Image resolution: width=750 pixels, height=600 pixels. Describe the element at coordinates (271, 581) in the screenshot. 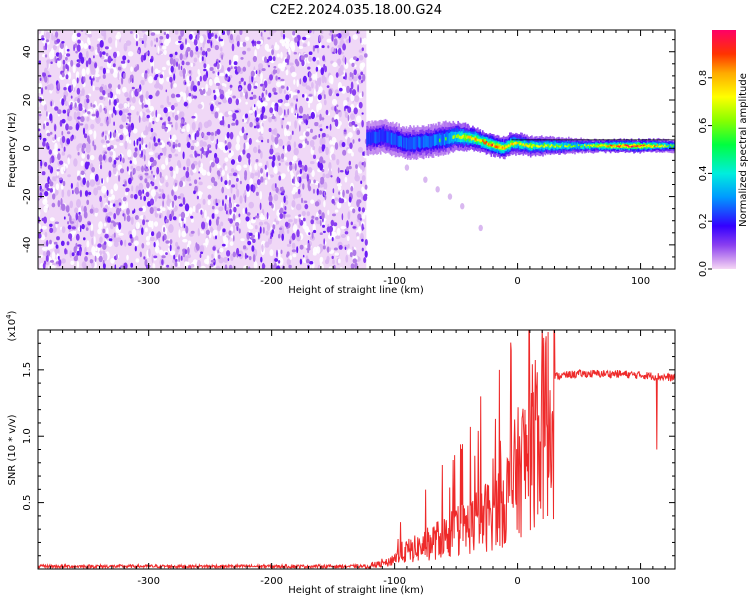

I see `snr-xtick-label: -200` at that location.